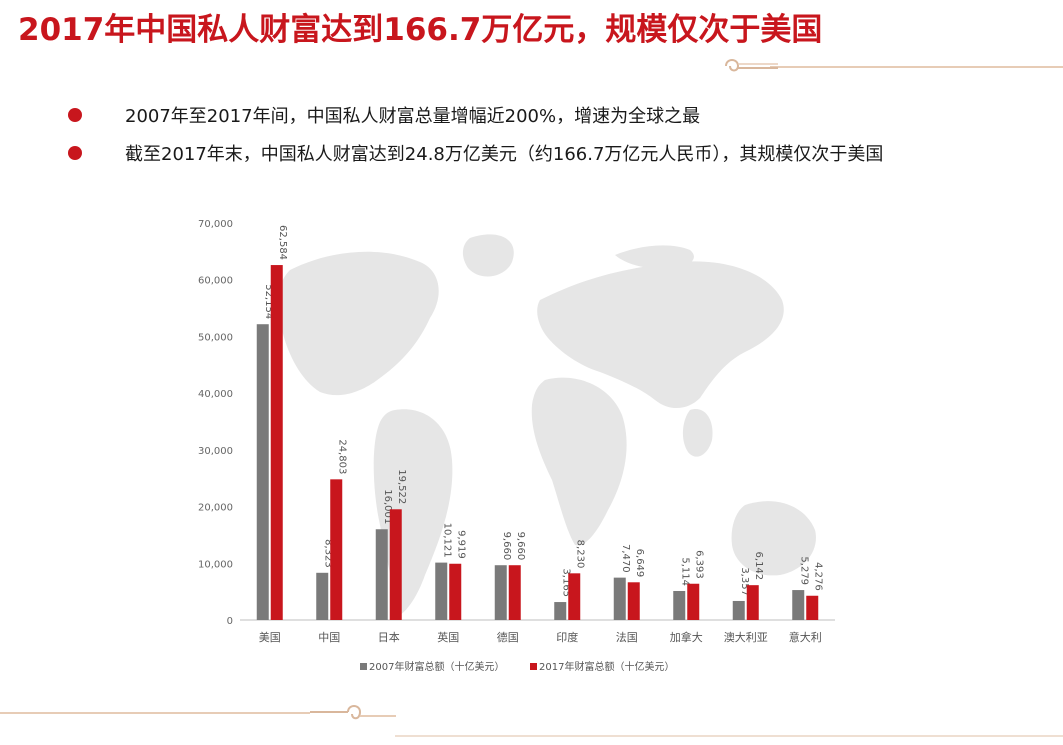 This screenshot has width=1063, height=745. What do you see at coordinates (698, 564) in the screenshot?
I see `bar-value-label: 6,393` at bounding box center [698, 564].